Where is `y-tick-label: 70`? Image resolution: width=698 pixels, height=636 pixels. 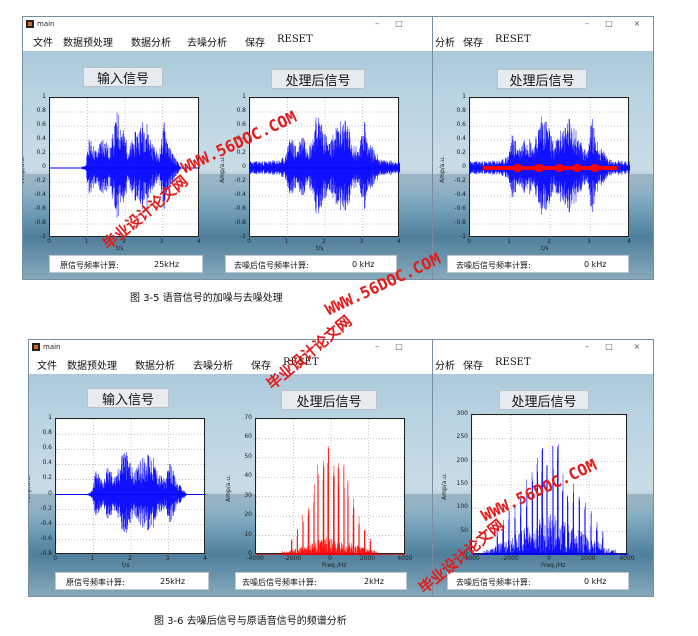
y-tick-label: 70 is located at coordinates (248, 417).